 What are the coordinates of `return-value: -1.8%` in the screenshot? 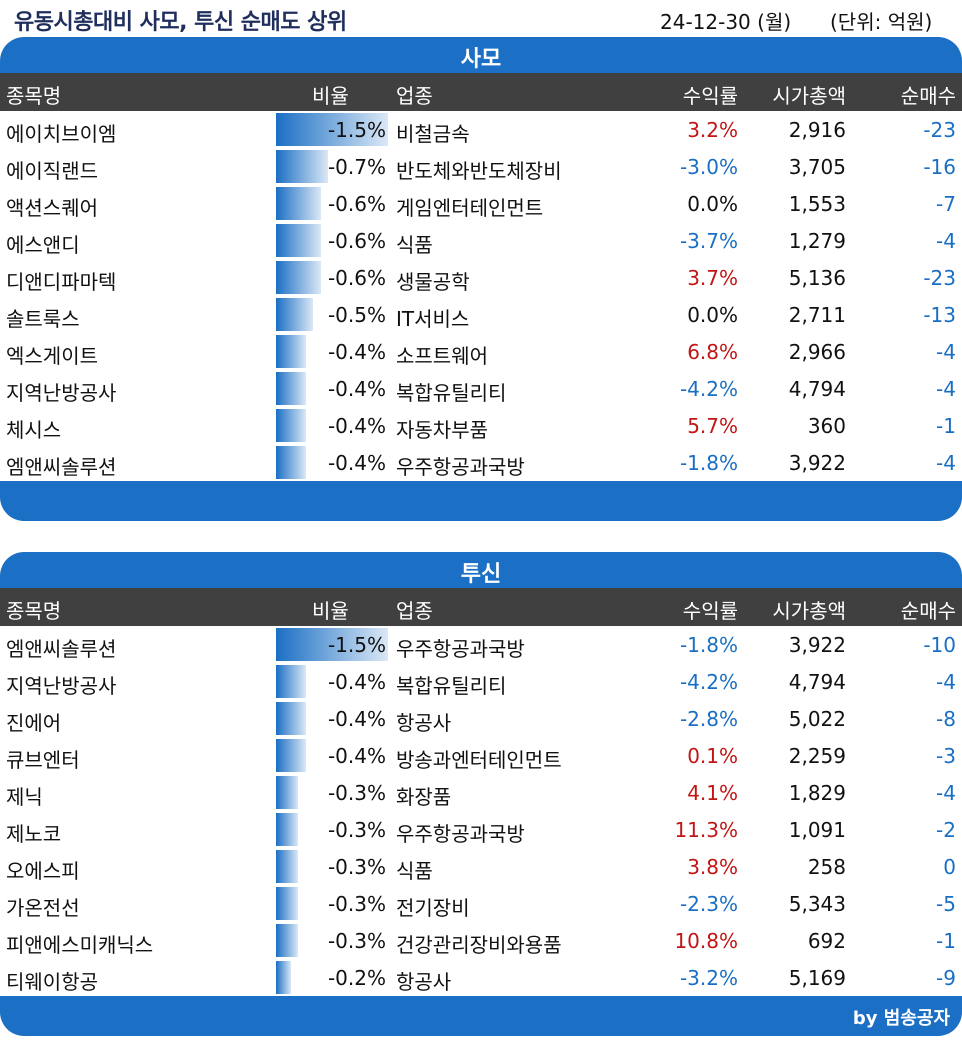 It's located at (708, 645).